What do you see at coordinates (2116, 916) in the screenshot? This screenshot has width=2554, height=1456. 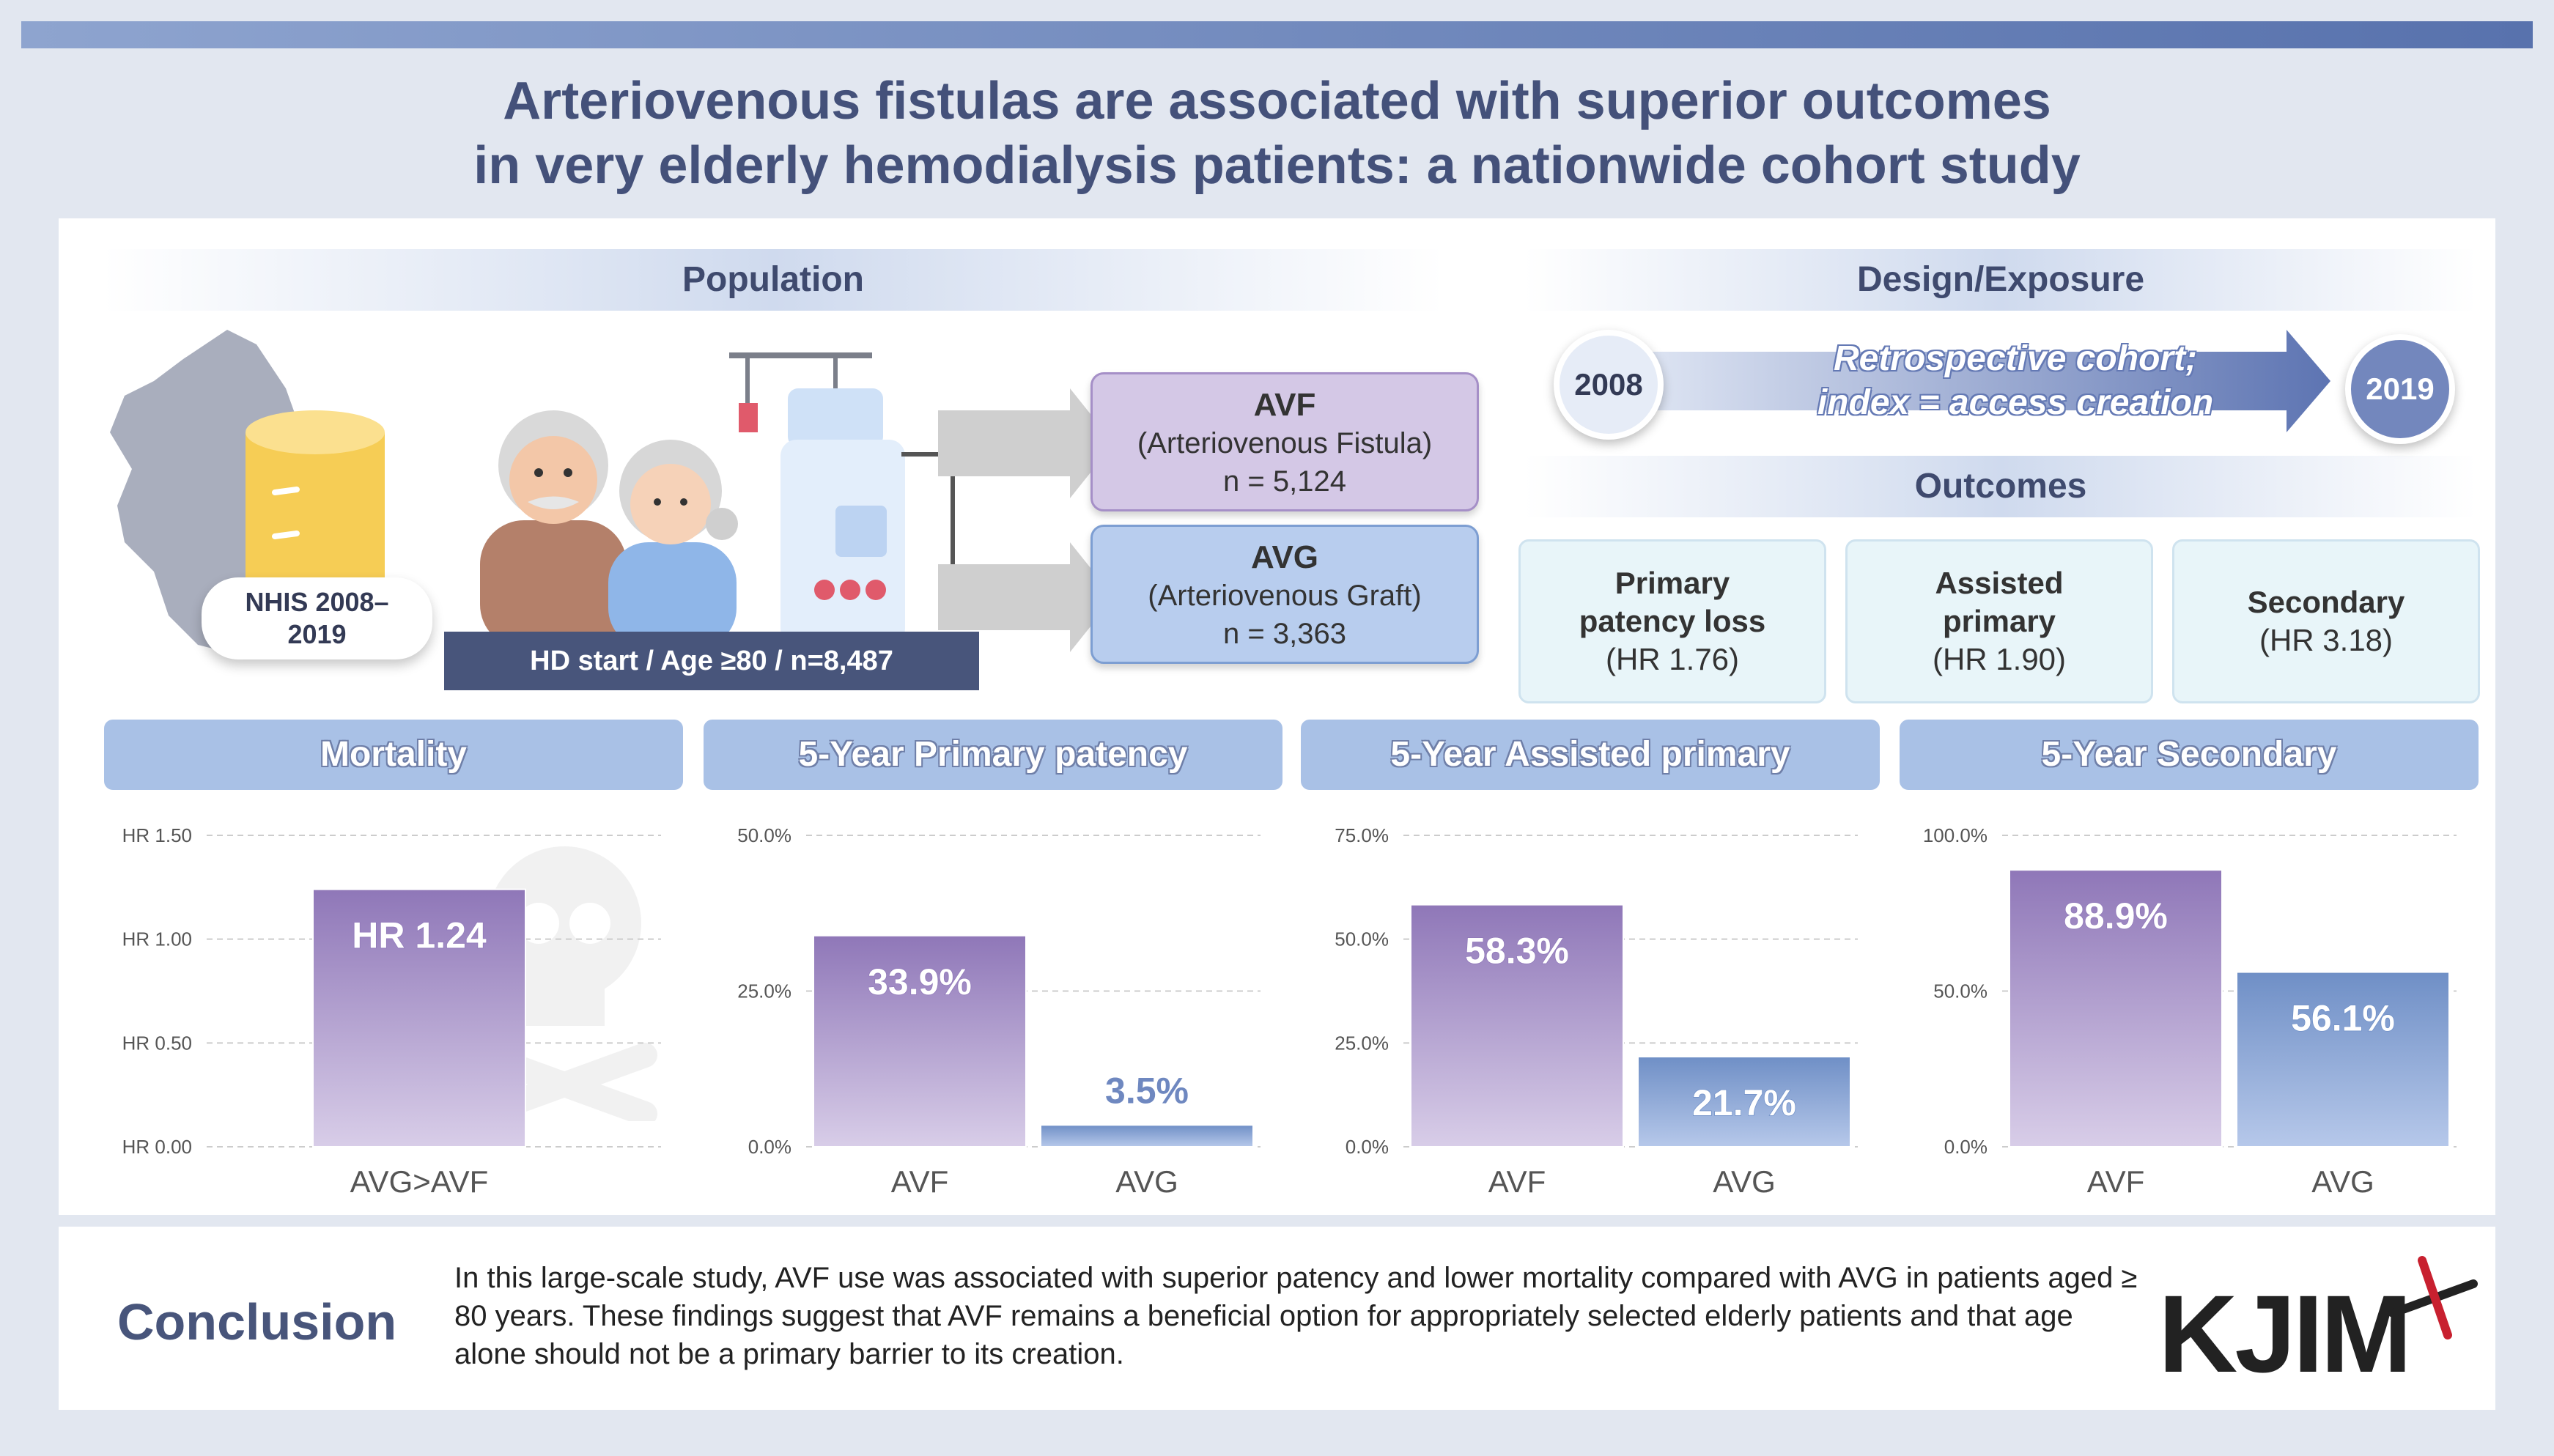 I see `data-label: 88.9%` at bounding box center [2116, 916].